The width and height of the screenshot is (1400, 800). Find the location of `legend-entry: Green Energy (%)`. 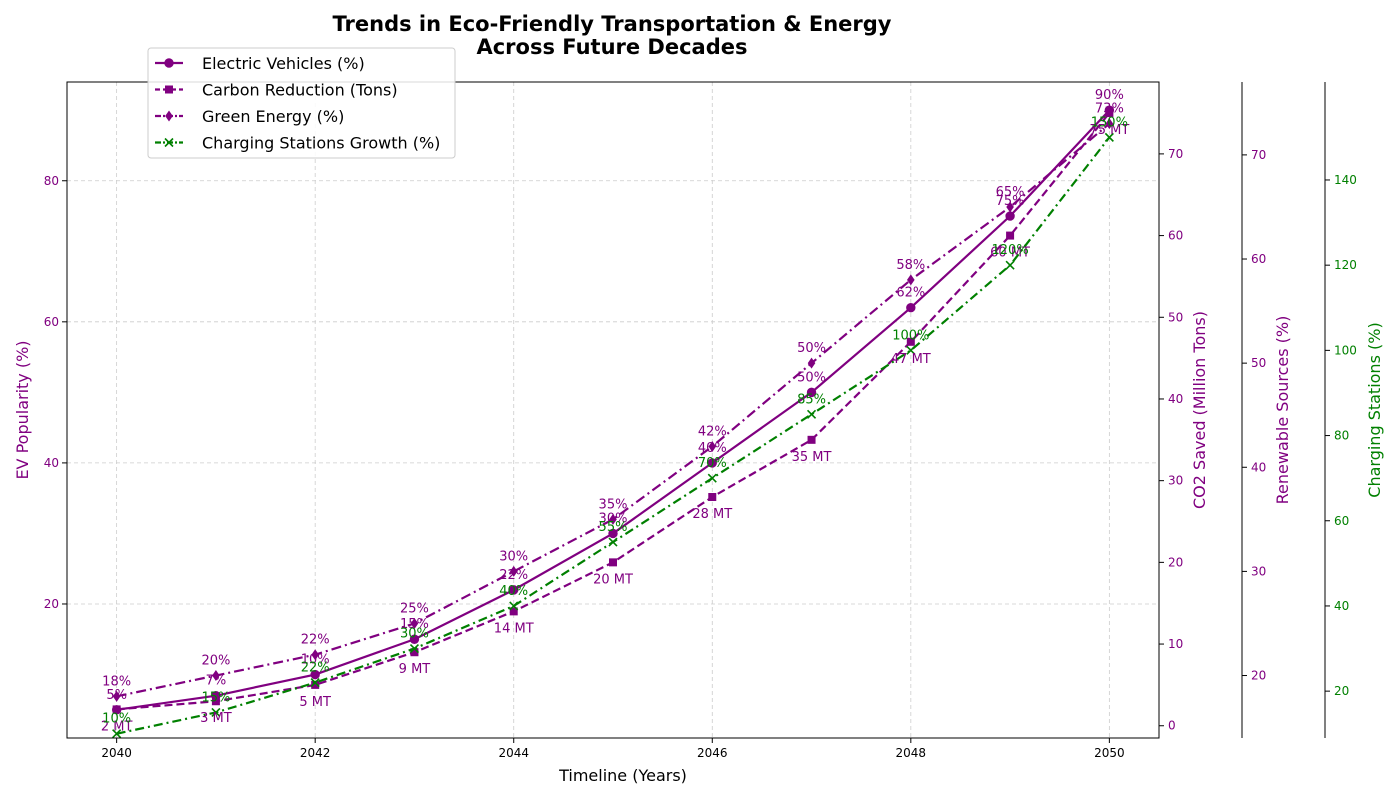

legend-entry: Green Energy (%) is located at coordinates (273, 116).